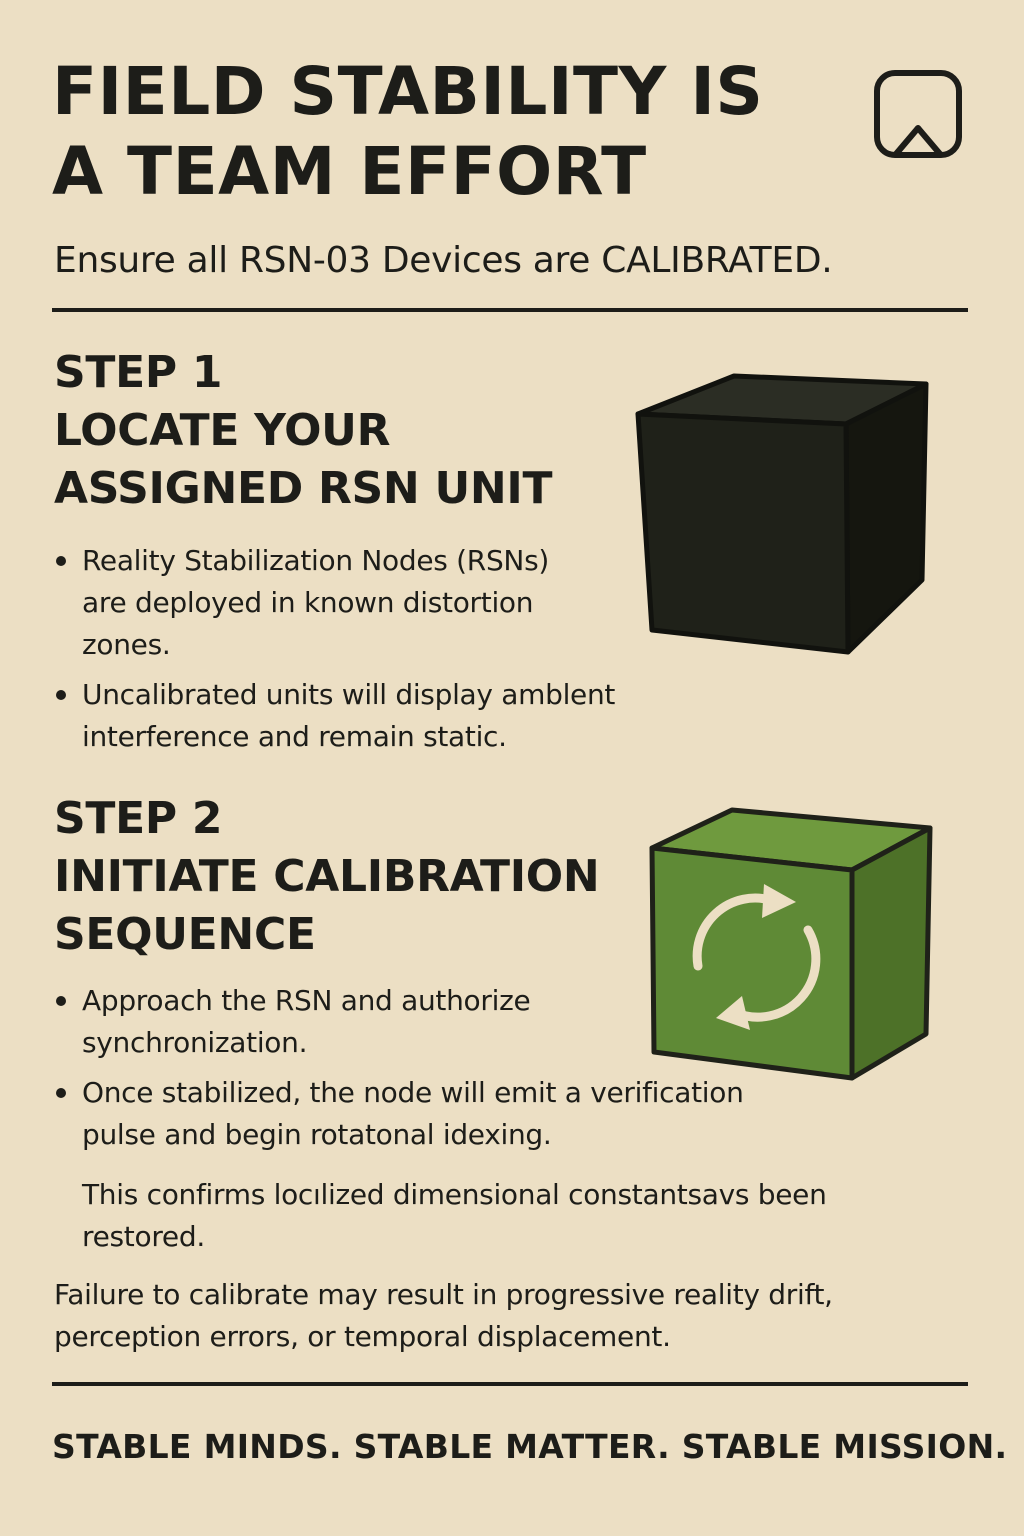 The width and height of the screenshot is (1024, 1536). Describe the element at coordinates (303, 488) in the screenshot. I see `step1-heading-line-2: ASSIGNED RSN UNIT` at that location.